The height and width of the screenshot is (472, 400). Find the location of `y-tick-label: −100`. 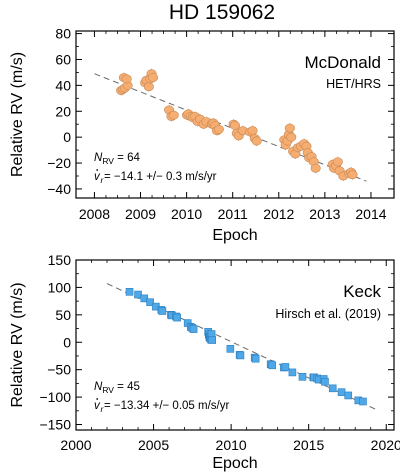

y-tick-label: −100 is located at coordinates (55, 397).